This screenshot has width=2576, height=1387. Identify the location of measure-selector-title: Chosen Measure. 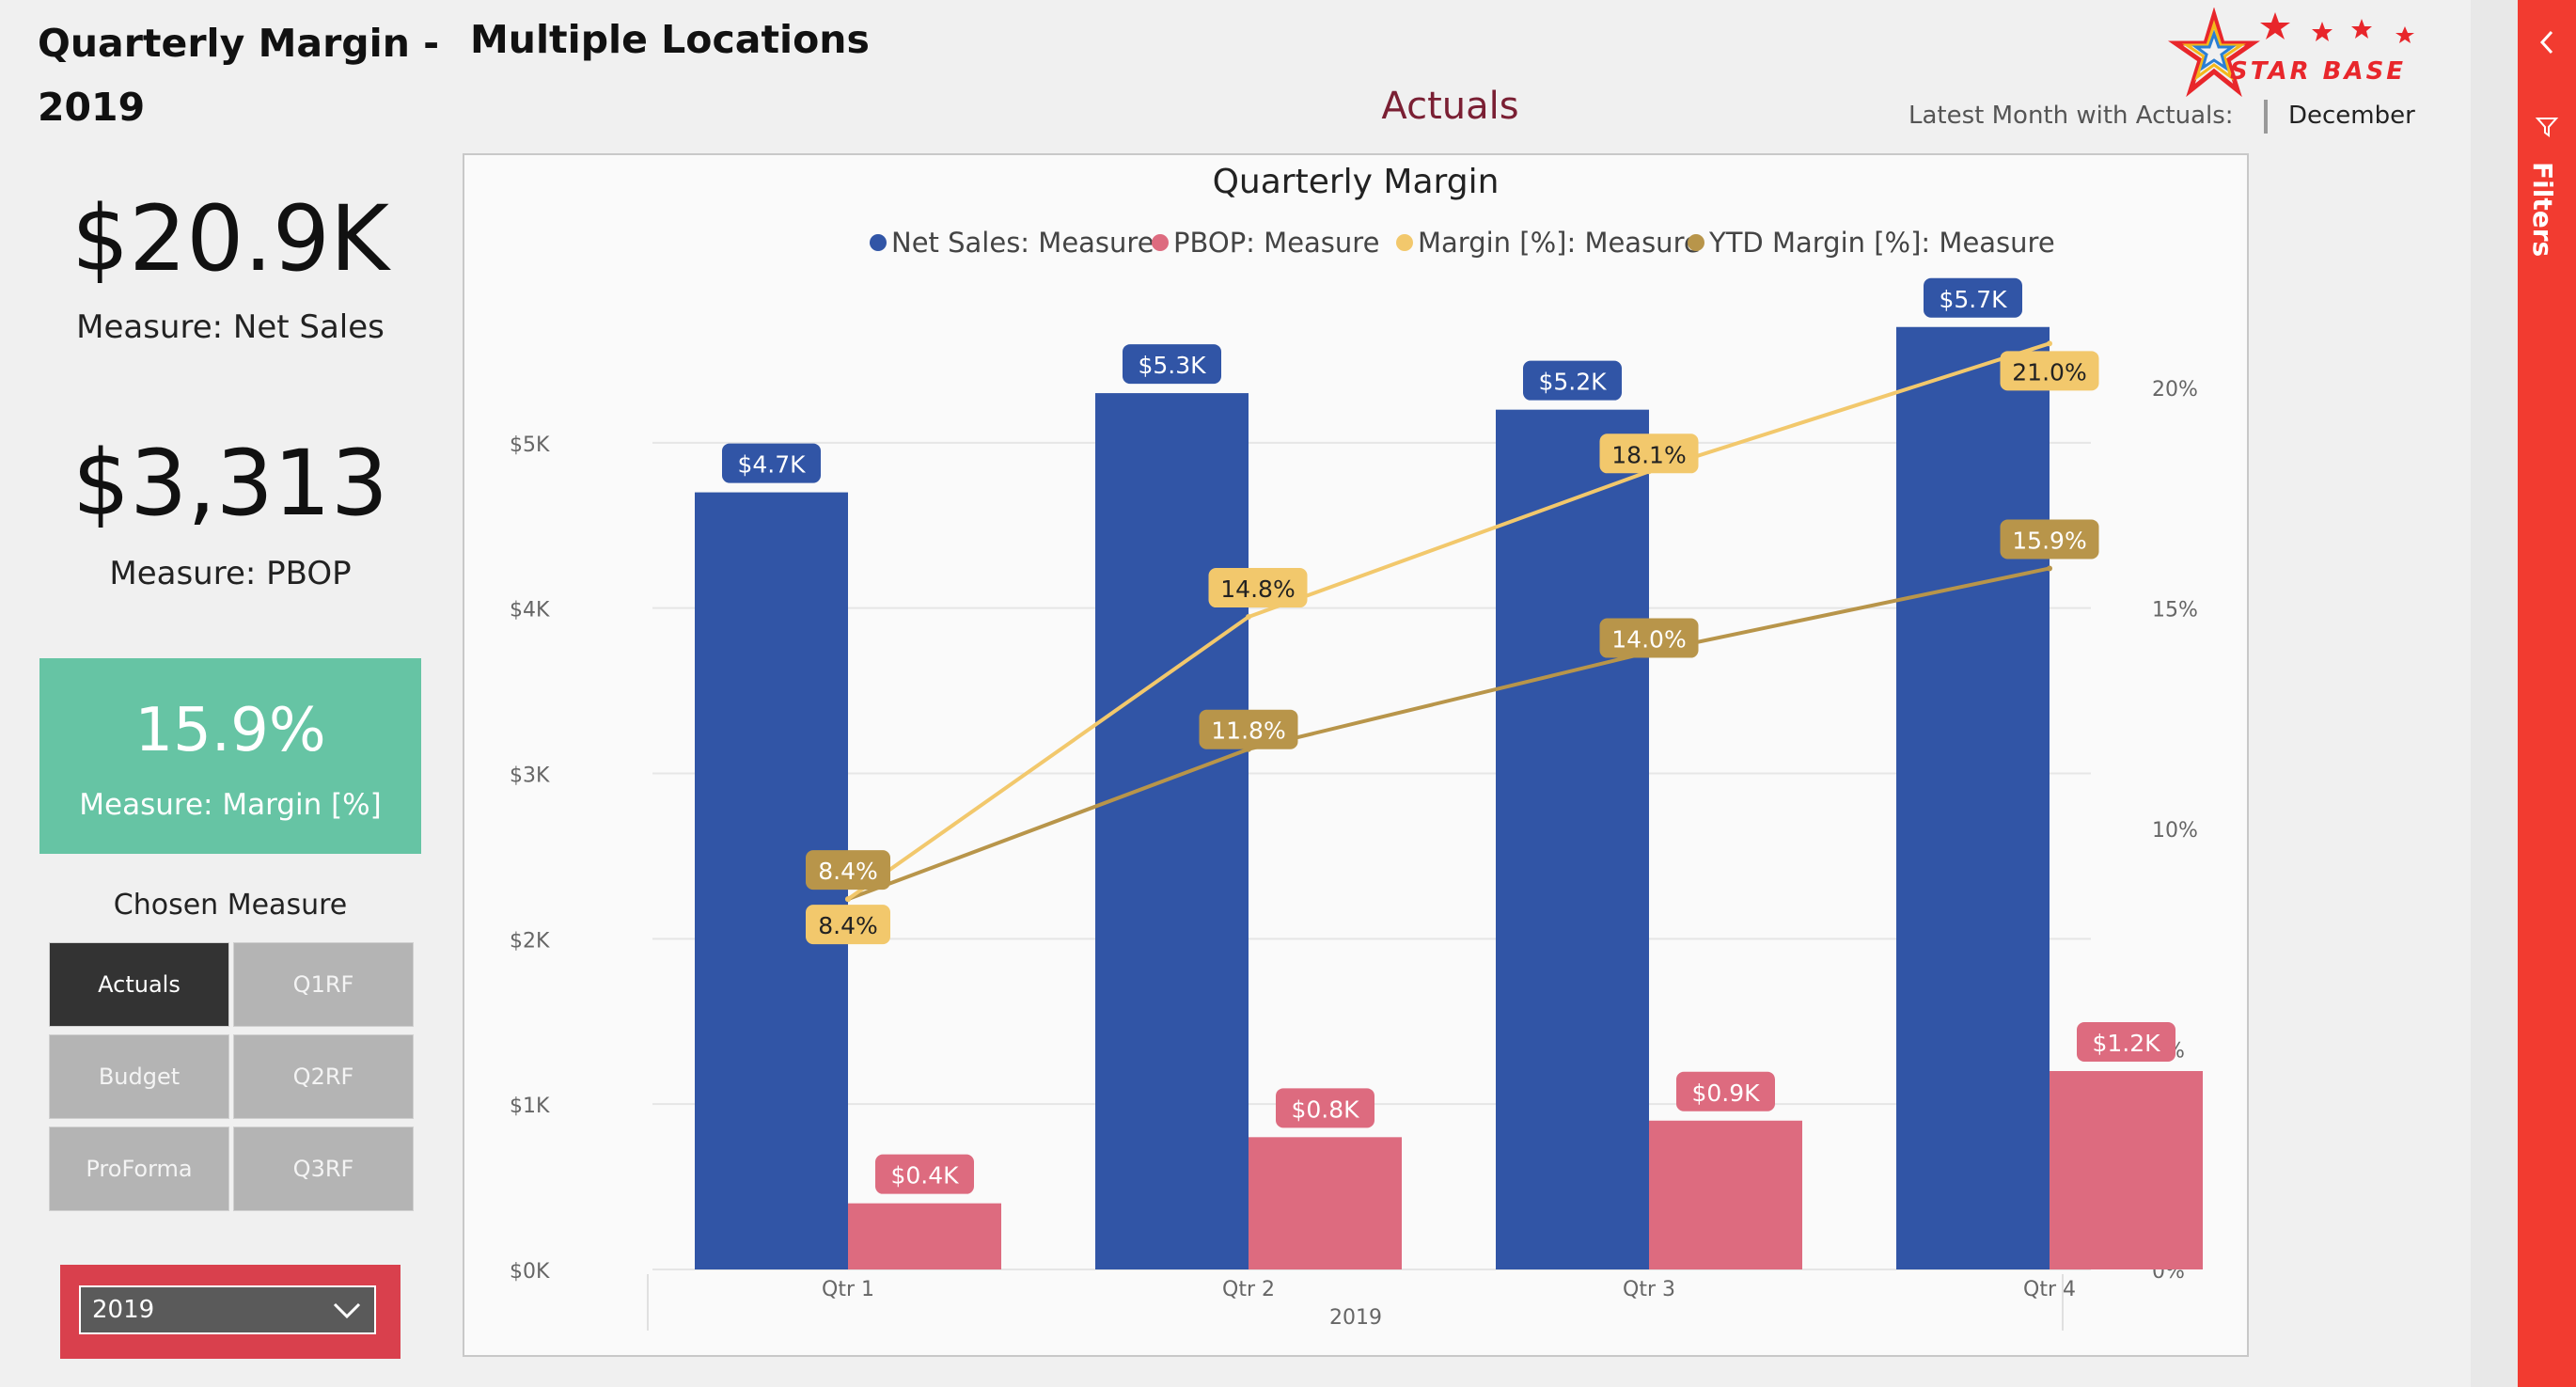
(231, 906).